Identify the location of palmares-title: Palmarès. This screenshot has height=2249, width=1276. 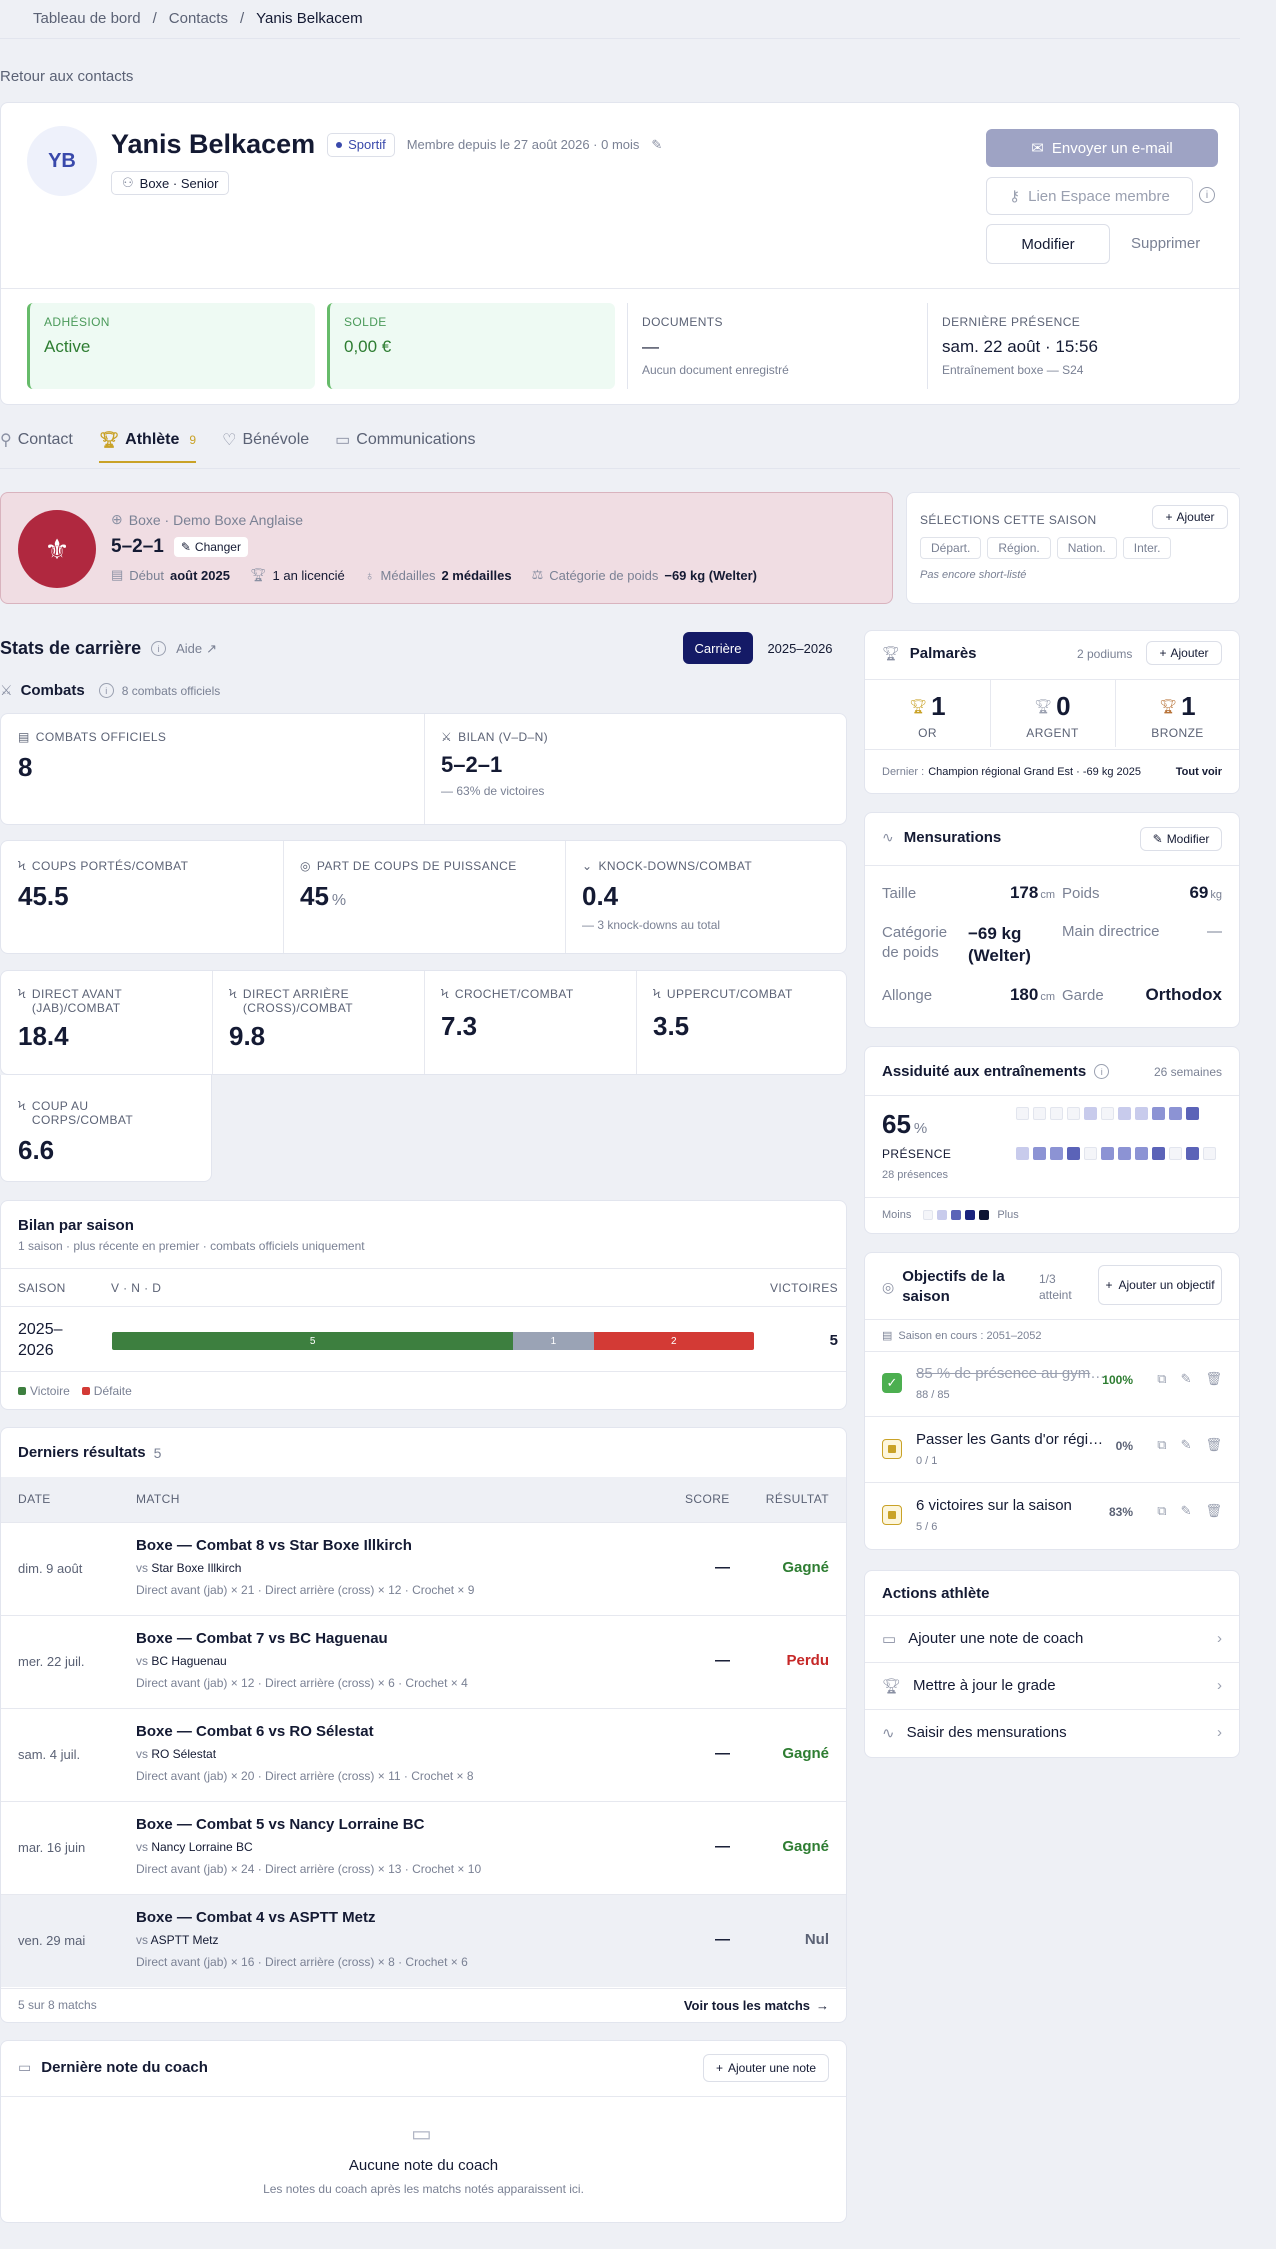
(943, 653).